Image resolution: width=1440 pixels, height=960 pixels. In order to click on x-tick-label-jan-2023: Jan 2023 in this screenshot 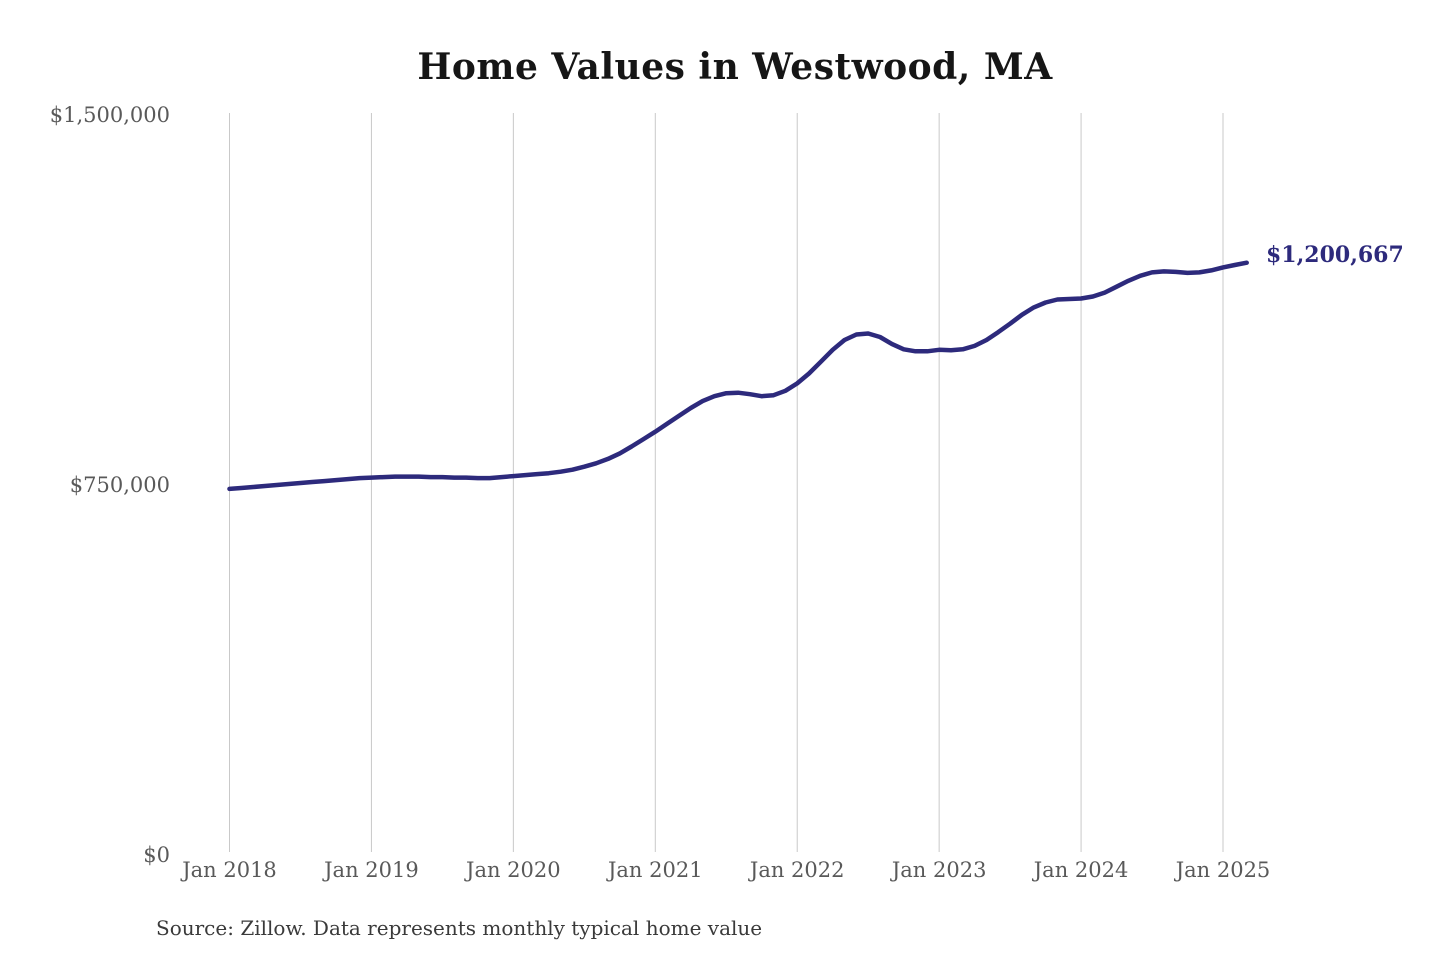, I will do `click(939, 870)`.